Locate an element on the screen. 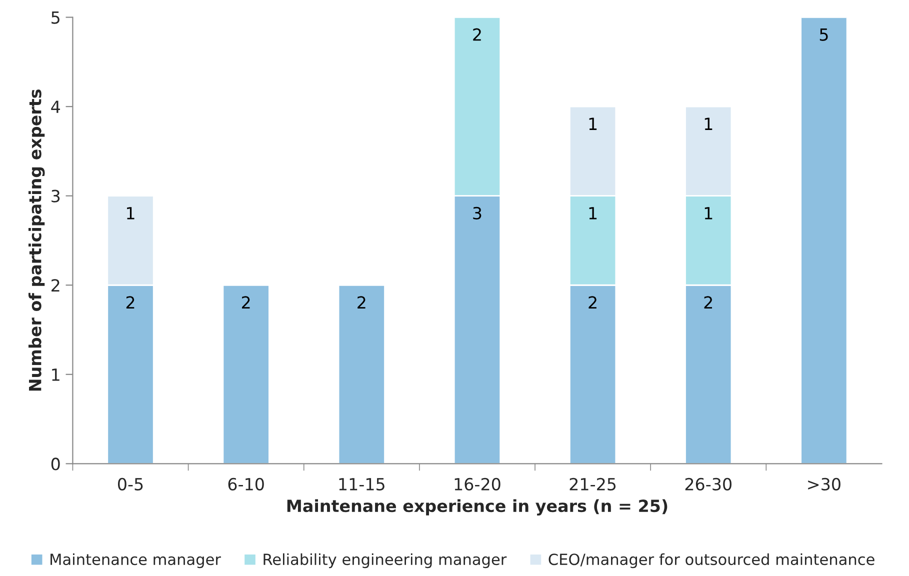 The image size is (909, 576). y-tick-label: 3 is located at coordinates (56, 196).